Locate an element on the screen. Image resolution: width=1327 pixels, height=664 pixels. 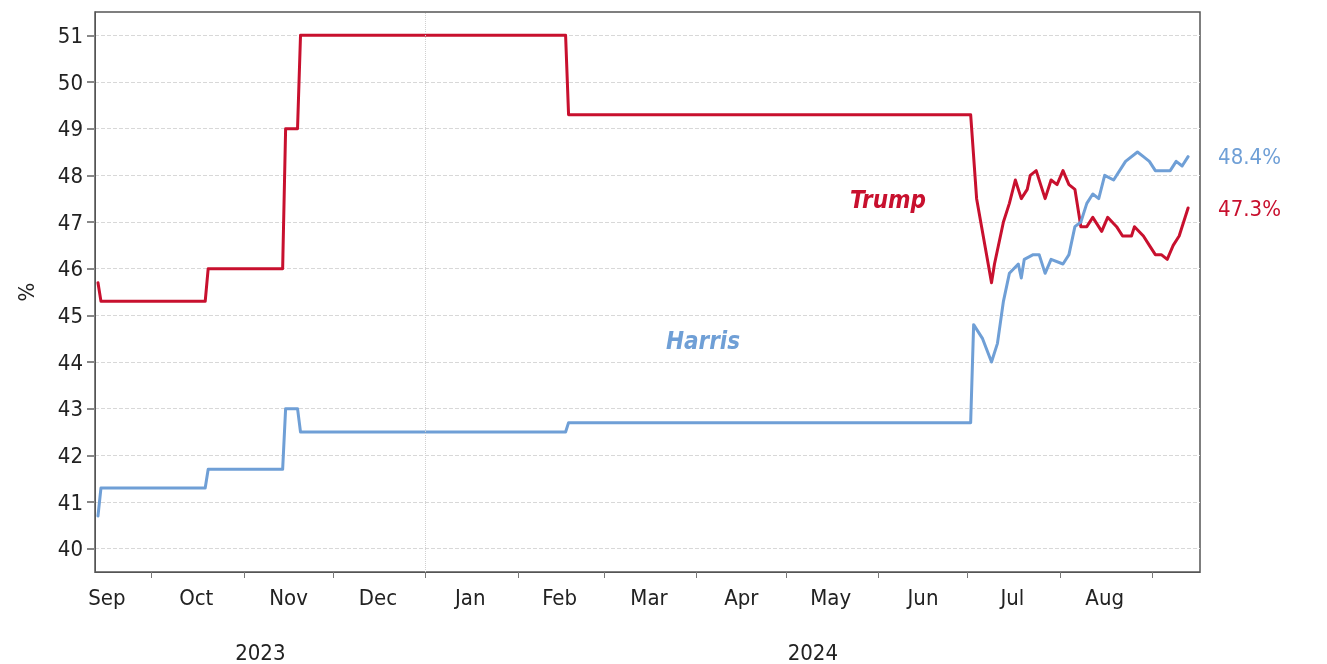
x-tick-label: Sep is located at coordinates (107, 597).